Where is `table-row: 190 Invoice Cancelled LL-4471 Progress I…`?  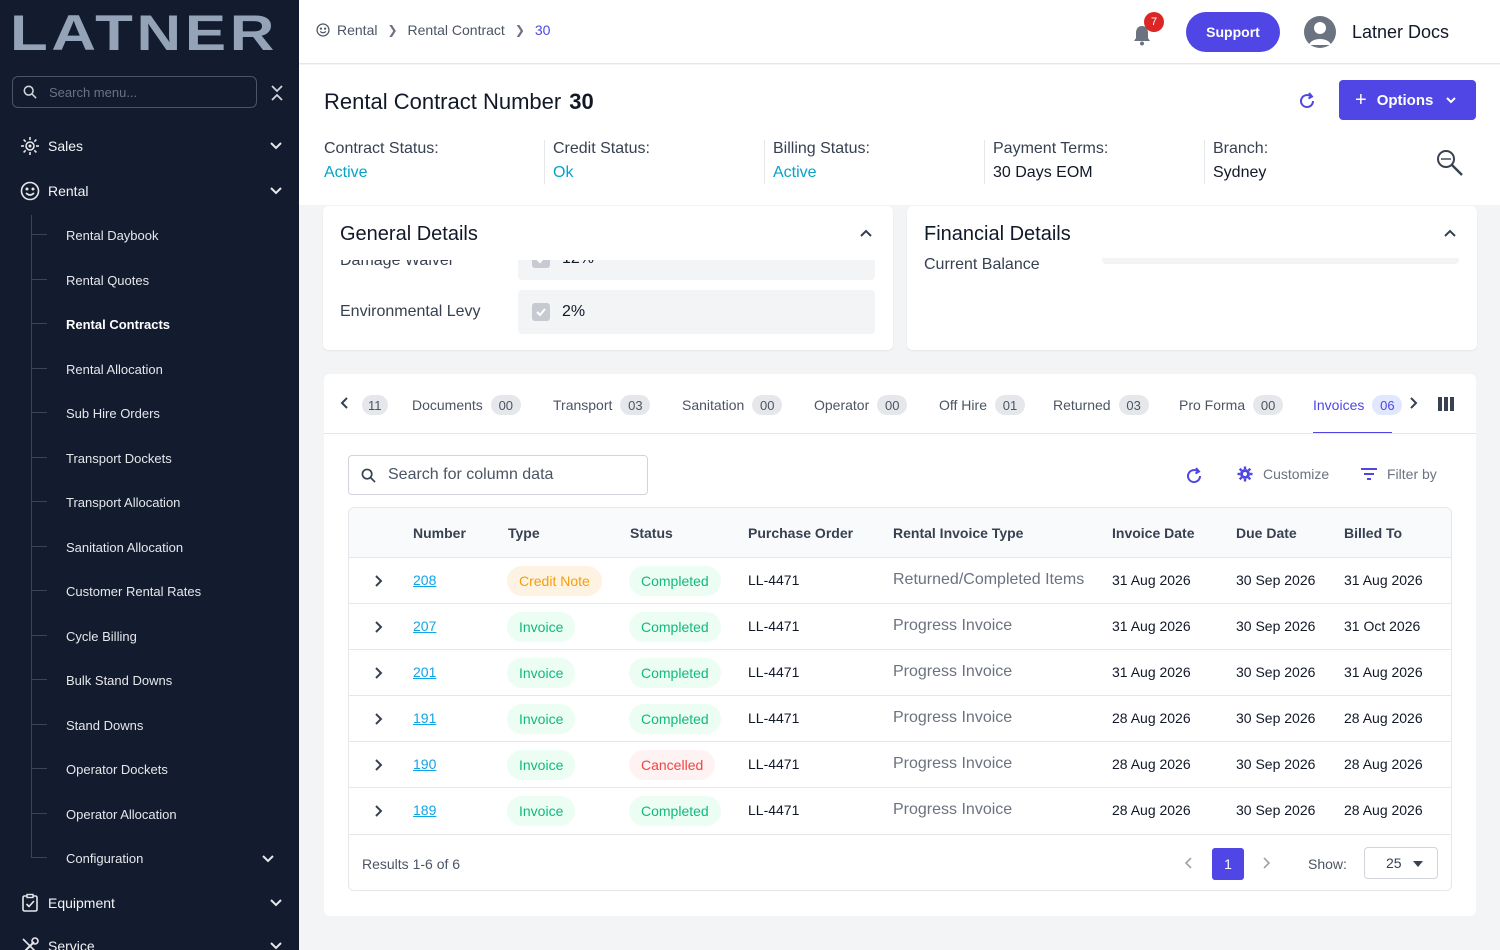
table-row: 190 Invoice Cancelled LL-4471 Progress I… is located at coordinates (900, 764).